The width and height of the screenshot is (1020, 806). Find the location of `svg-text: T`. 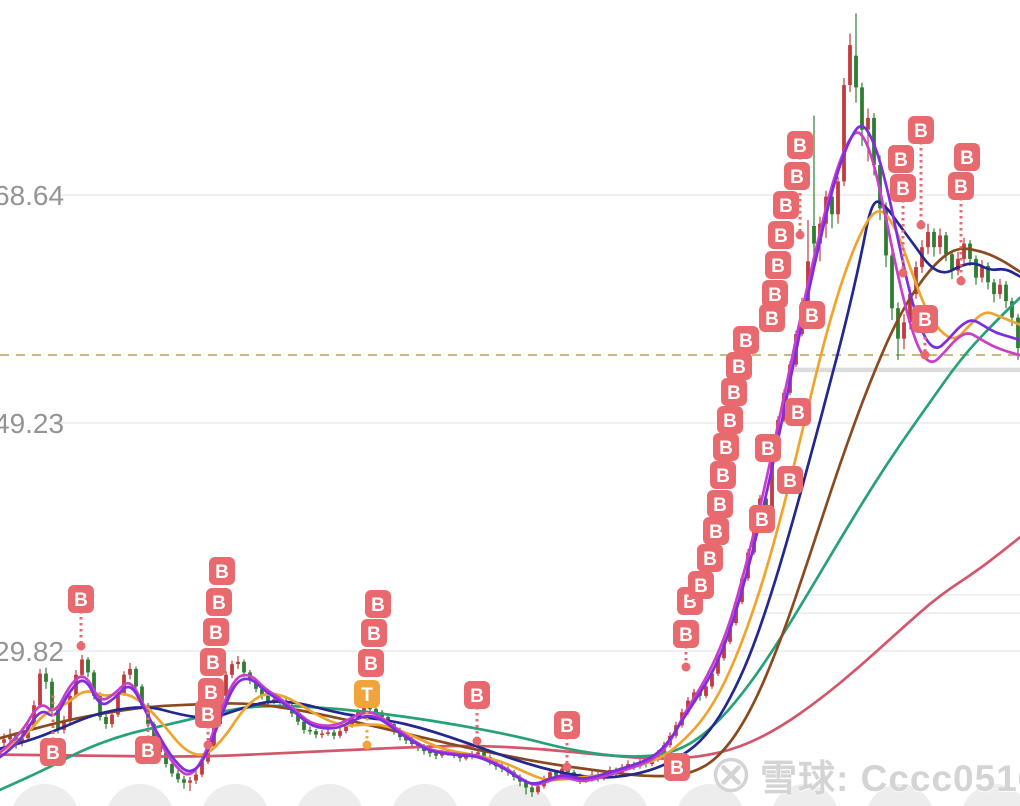

svg-text: T is located at coordinates (367, 695).